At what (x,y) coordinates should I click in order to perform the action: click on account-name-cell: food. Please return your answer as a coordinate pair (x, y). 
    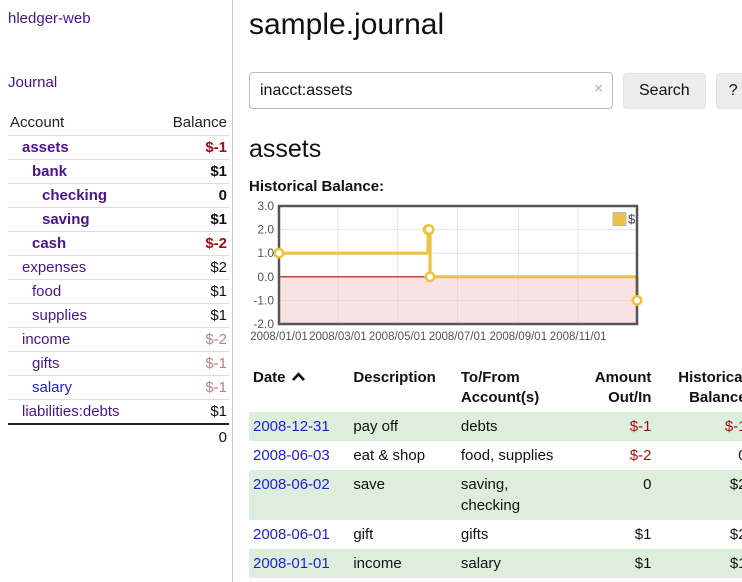
    Looking at the image, I should click on (81, 291).